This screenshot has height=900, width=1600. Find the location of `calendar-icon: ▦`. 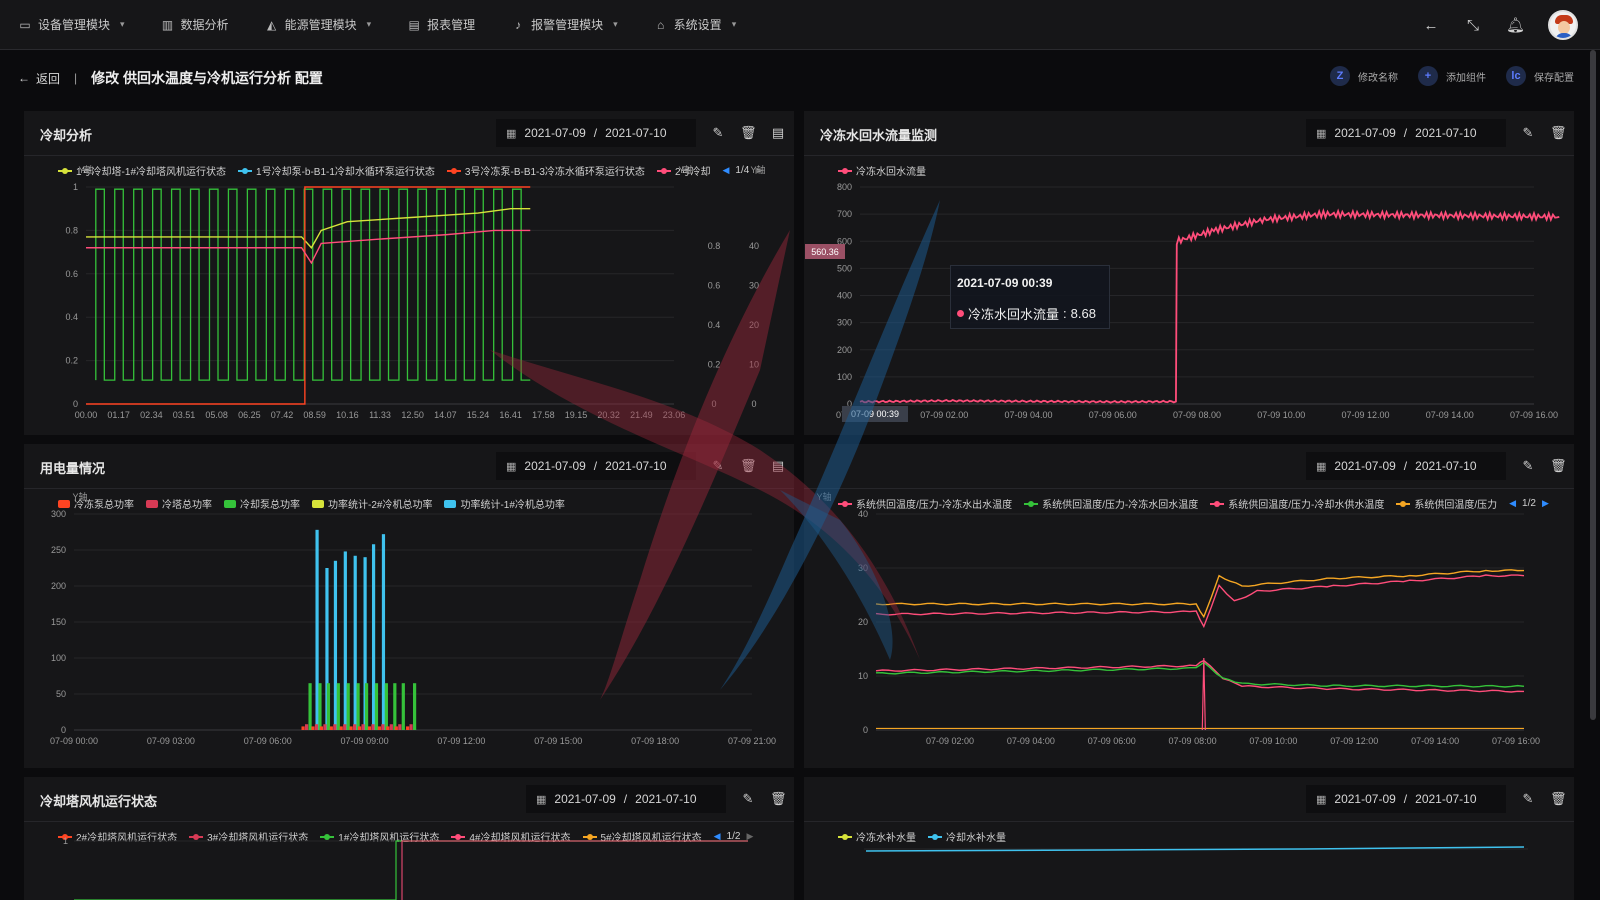

calendar-icon: ▦ is located at coordinates (541, 799).